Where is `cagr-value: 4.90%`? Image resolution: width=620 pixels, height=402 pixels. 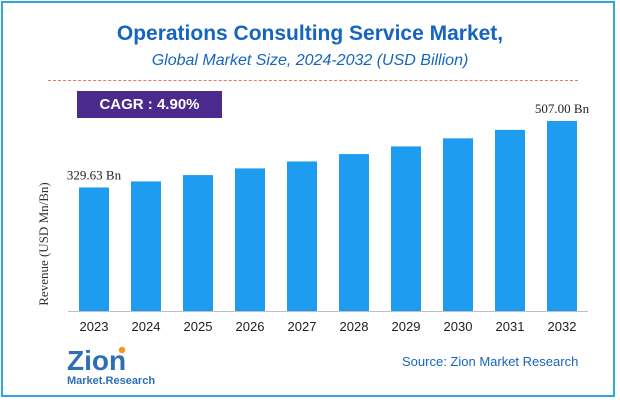
cagr-value: 4.90% is located at coordinates (178, 104).